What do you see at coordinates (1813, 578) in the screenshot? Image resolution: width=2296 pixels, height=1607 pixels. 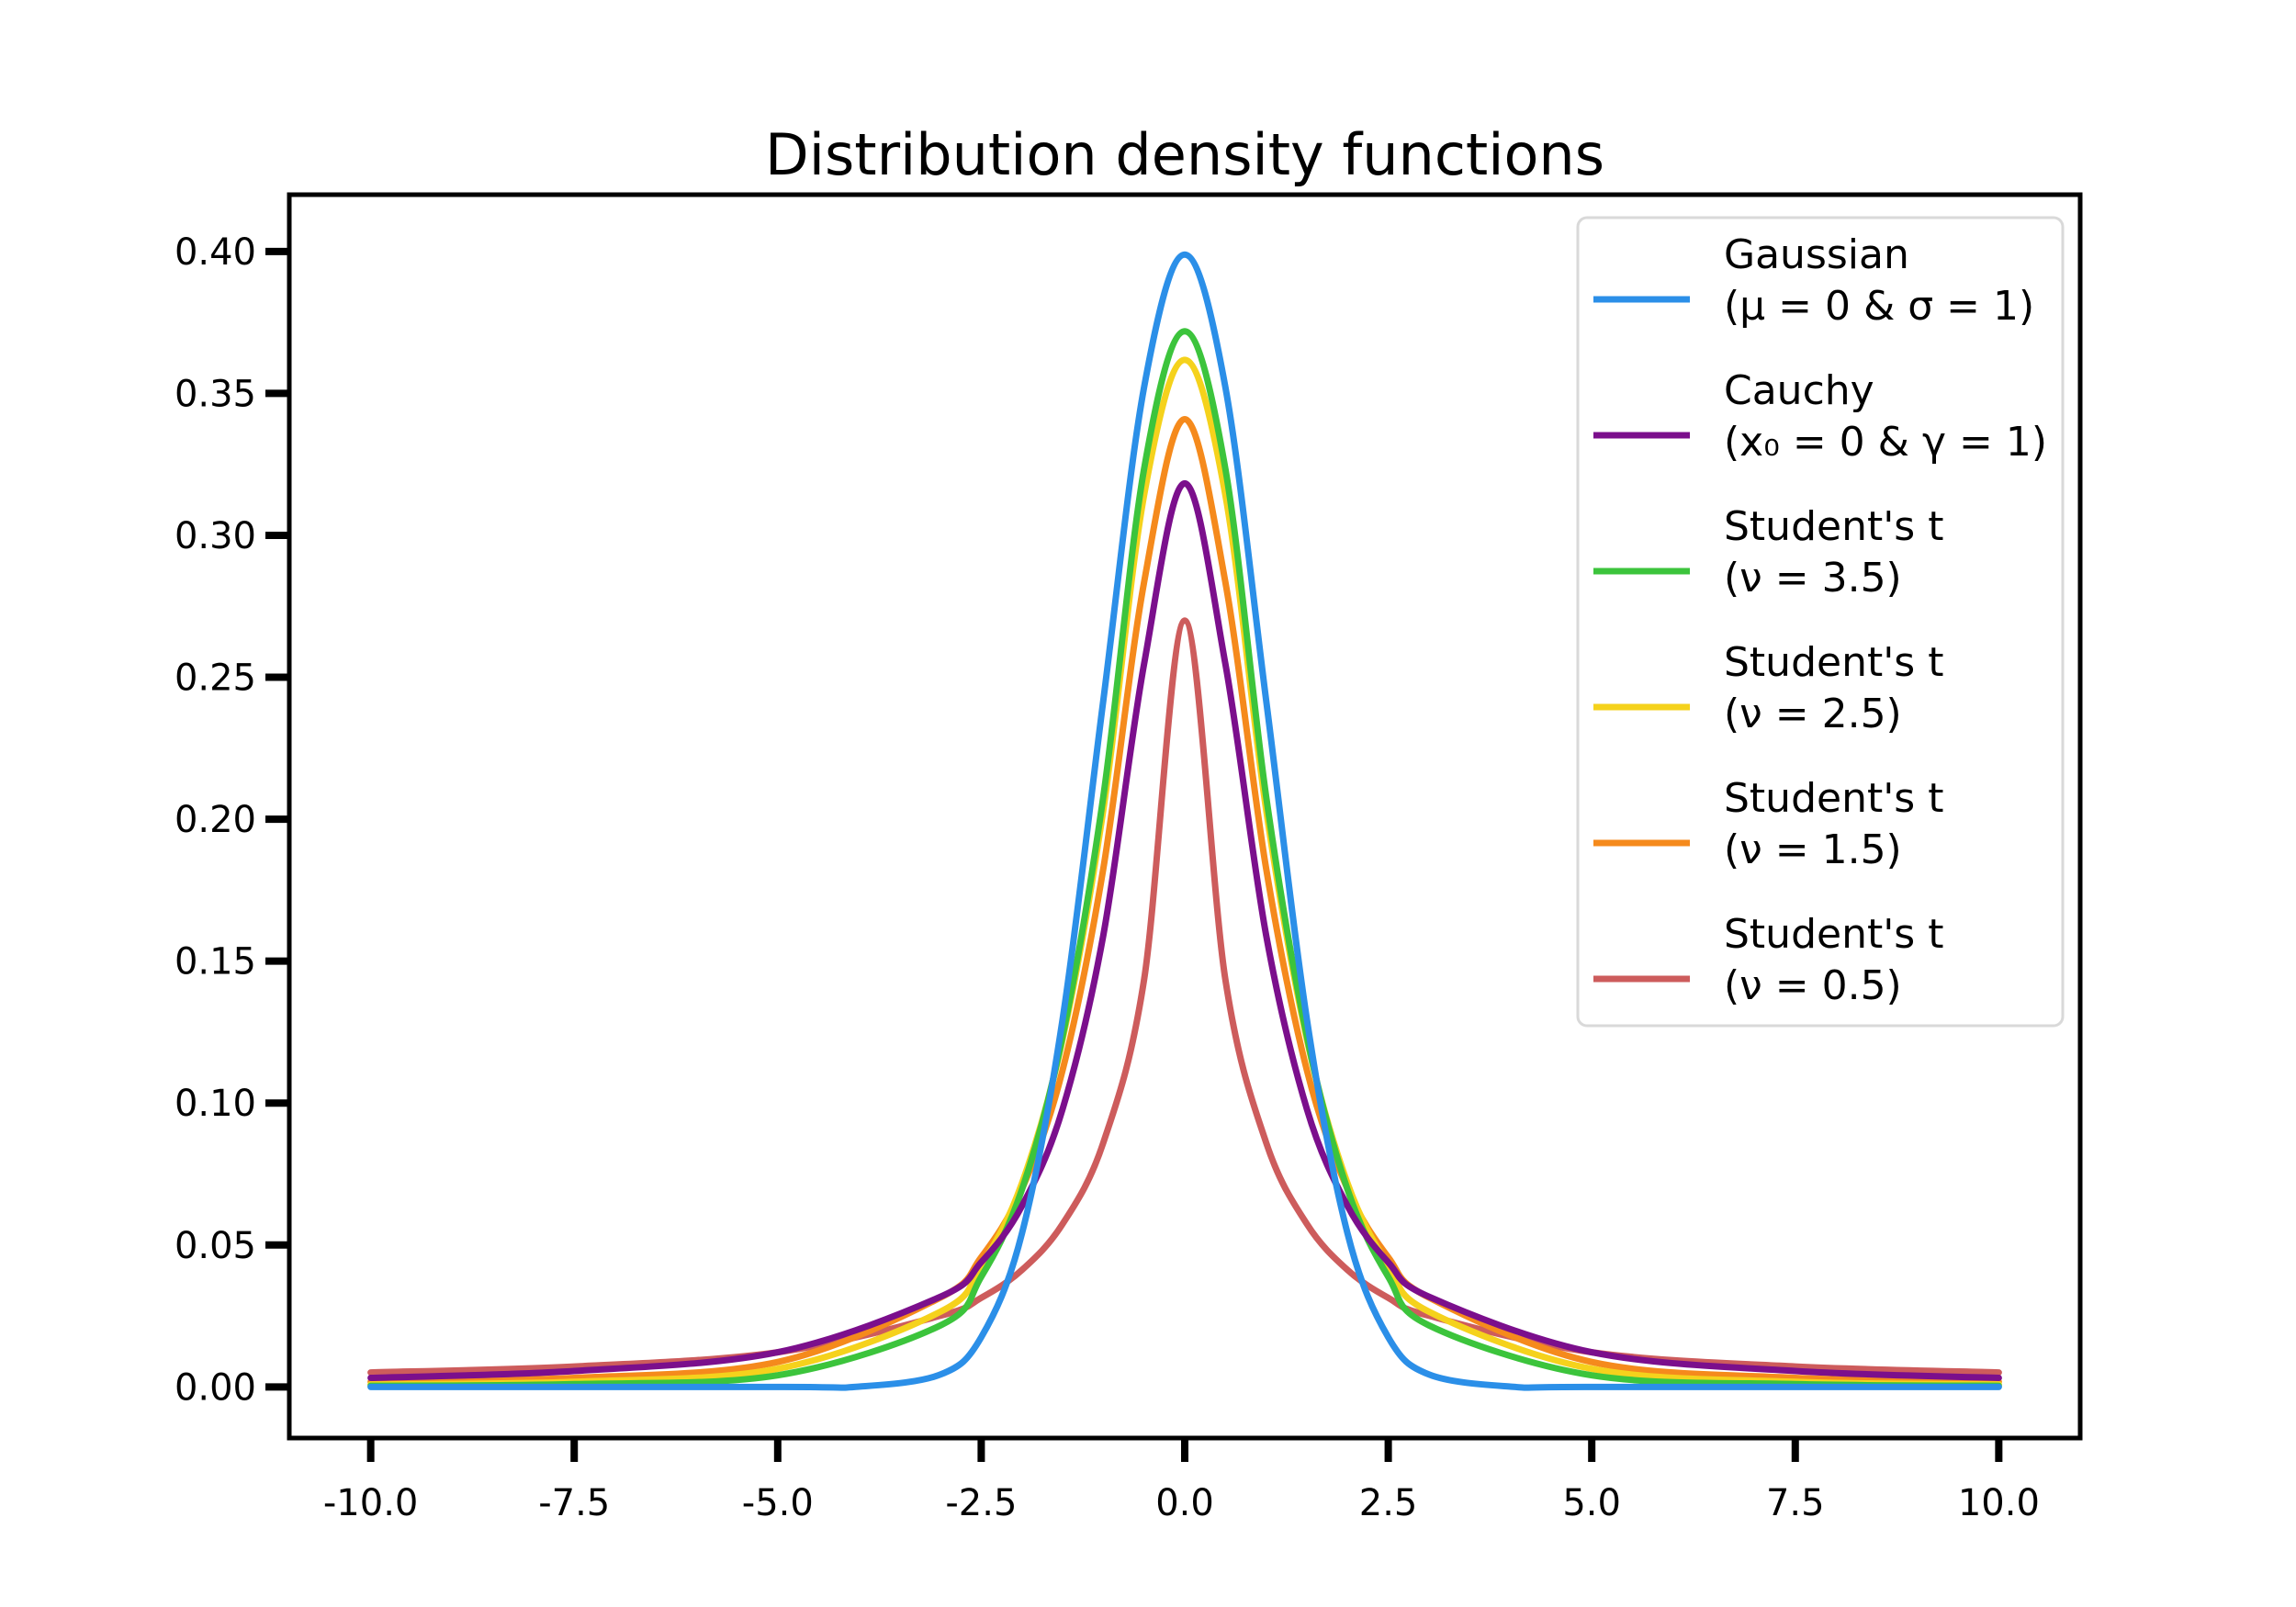 I see `legend-params: (ν = 3.5)` at bounding box center [1813, 578].